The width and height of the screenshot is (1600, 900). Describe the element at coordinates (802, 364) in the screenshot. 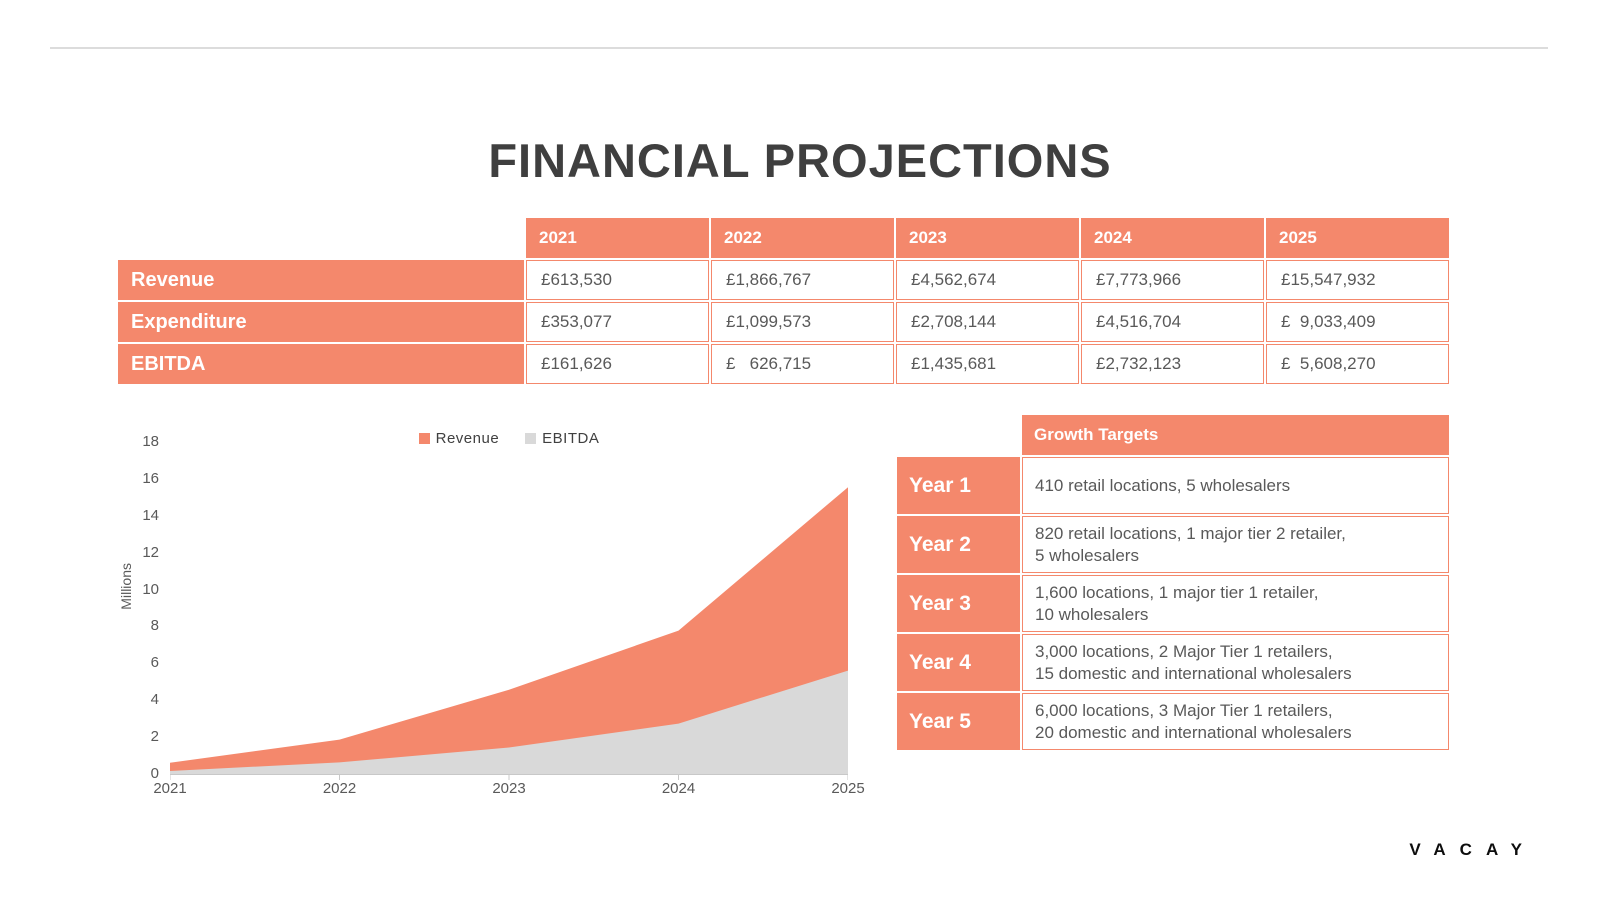

I see `value-cell: £ 626,715` at that location.